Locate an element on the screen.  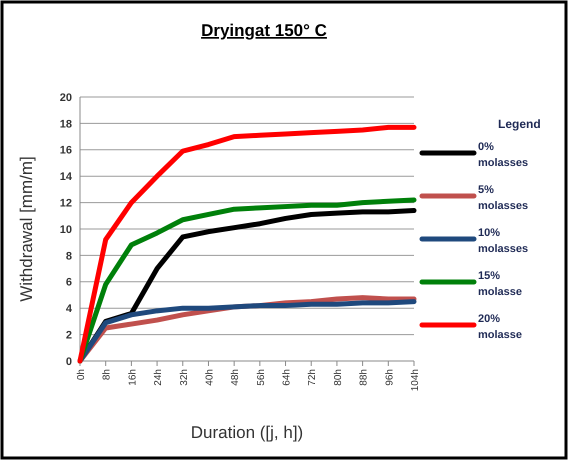
y-tick-label: 16 is located at coordinates (66, 150).